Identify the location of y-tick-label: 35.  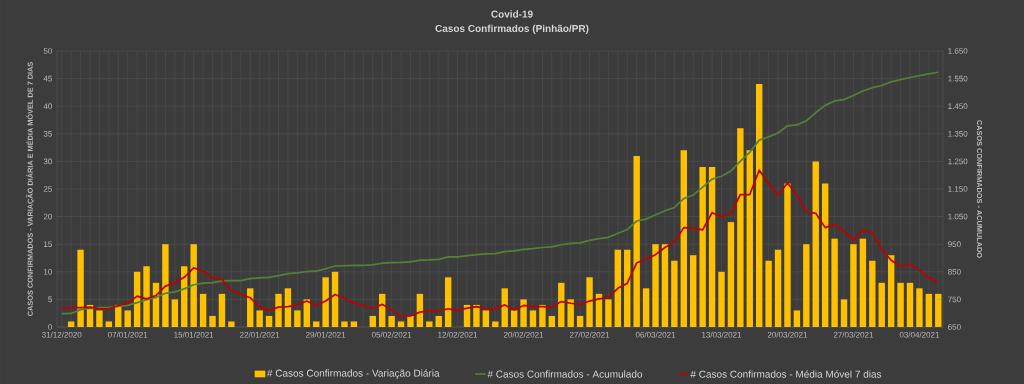
(47, 133).